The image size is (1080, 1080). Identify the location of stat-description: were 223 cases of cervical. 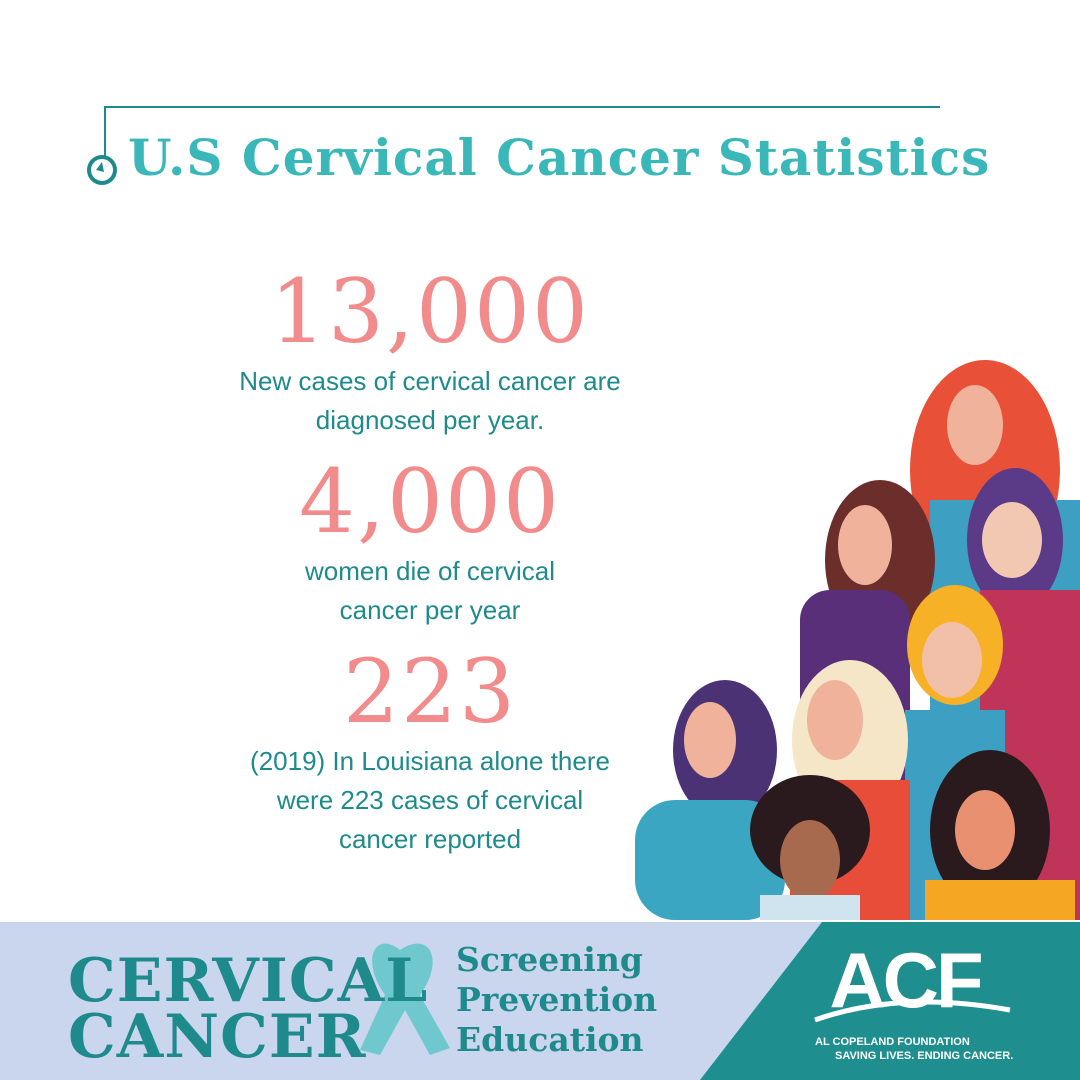
(430, 800).